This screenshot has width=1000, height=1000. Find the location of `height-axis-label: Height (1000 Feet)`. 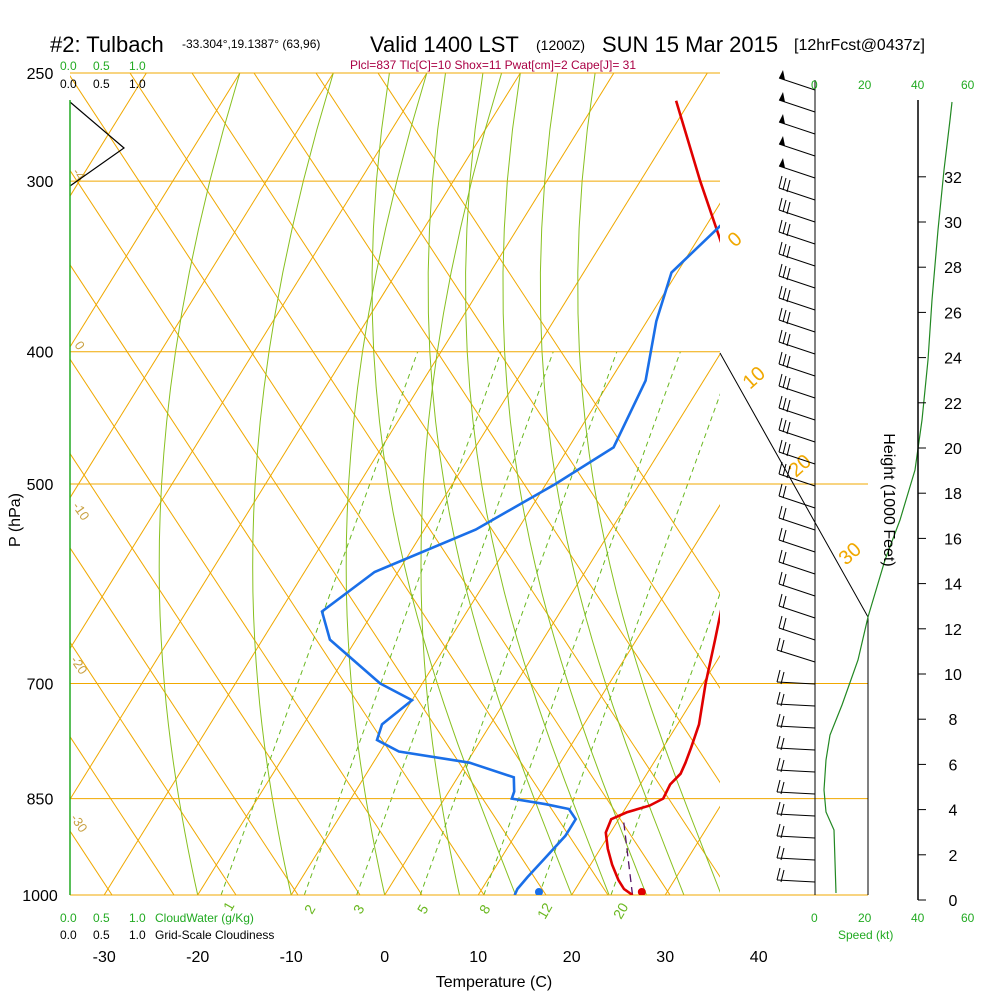

height-axis-label: Height (1000 Feet) is located at coordinates (888, 499).